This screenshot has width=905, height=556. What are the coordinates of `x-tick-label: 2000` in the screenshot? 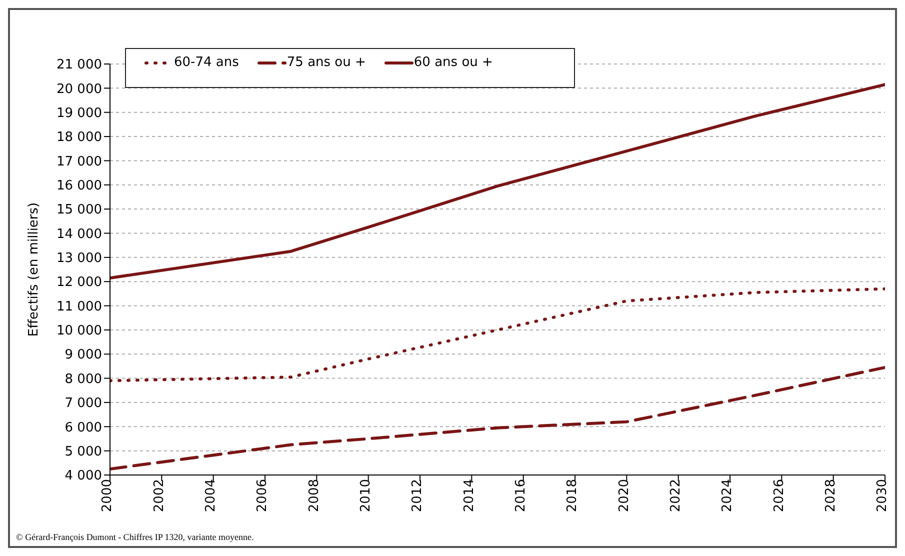 It's located at (108, 495).